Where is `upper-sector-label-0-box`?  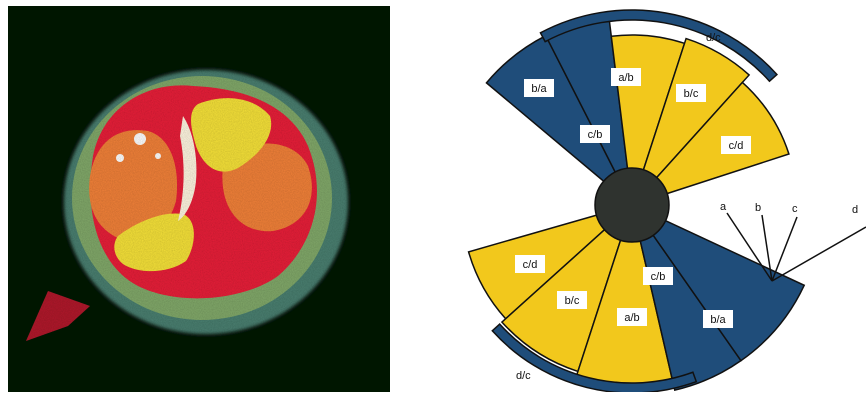 upper-sector-label-0-box is located at coordinates (539, 88).